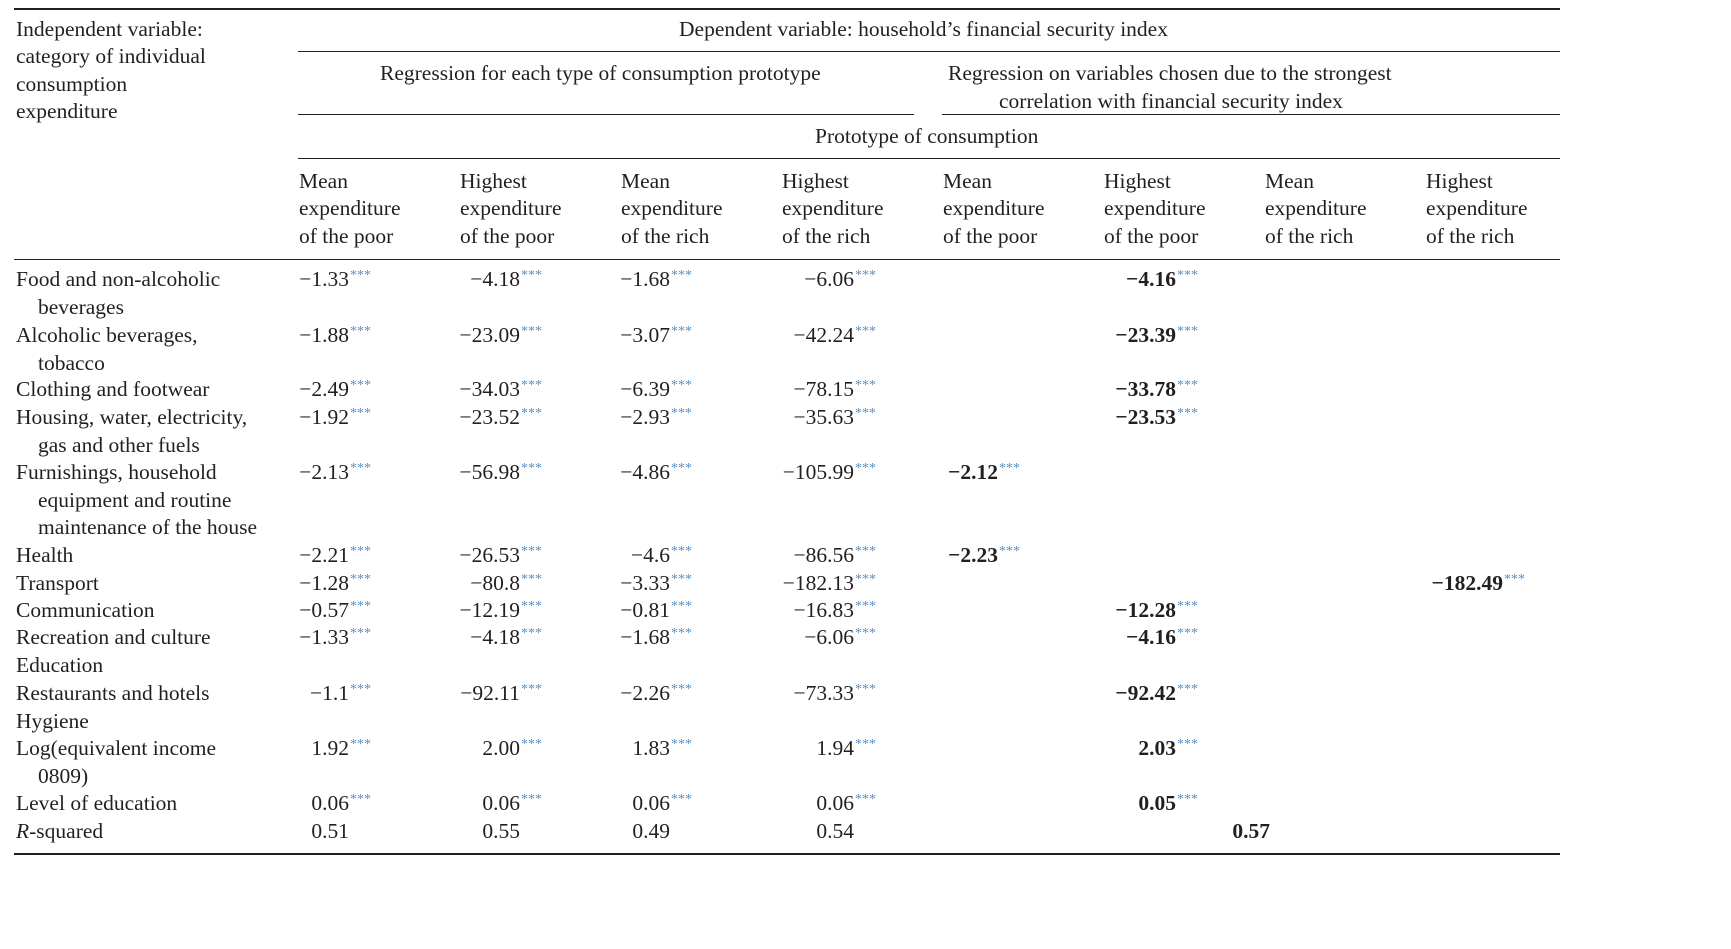 The width and height of the screenshot is (1731, 949). What do you see at coordinates (1156, 389) in the screenshot?
I see `table-cell: −33.78 ***` at bounding box center [1156, 389].